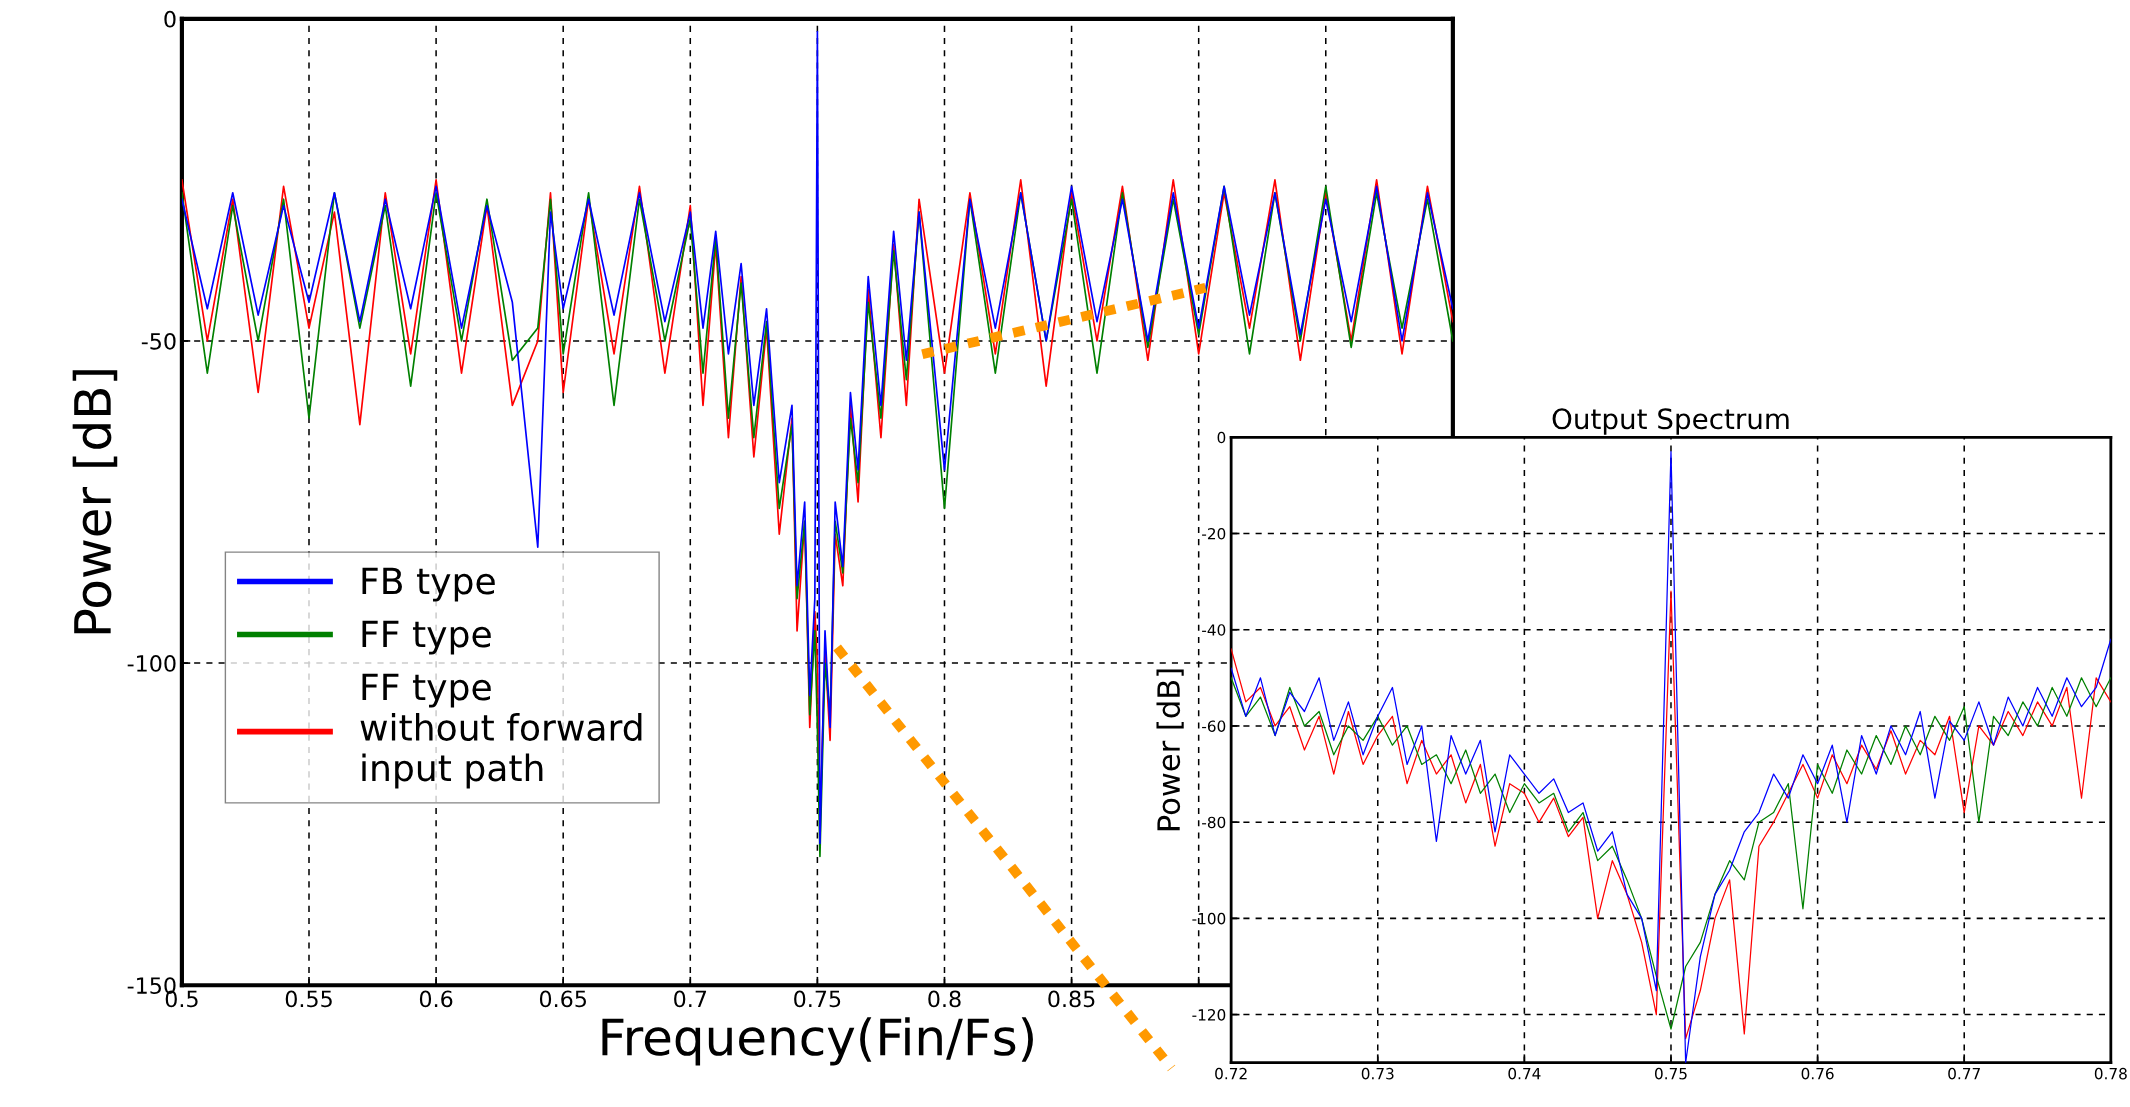 This screenshot has height=1107, width=2130. Describe the element at coordinates (1671, 853) in the screenshot. I see `line-series` at that location.